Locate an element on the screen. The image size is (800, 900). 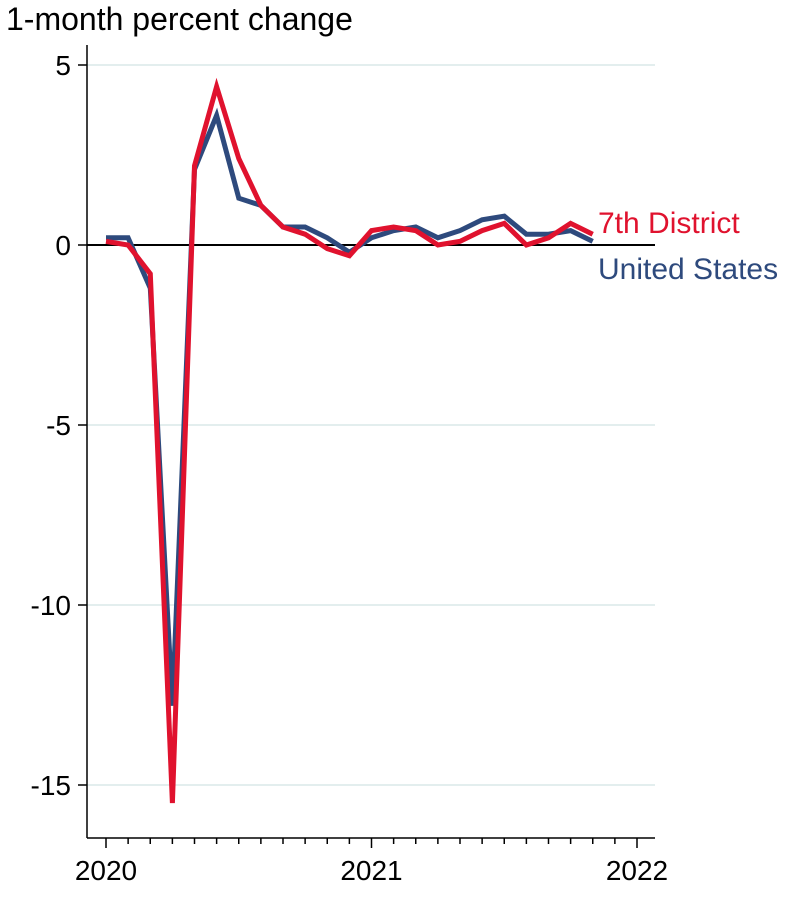
series-label: 7th District is located at coordinates (669, 223).